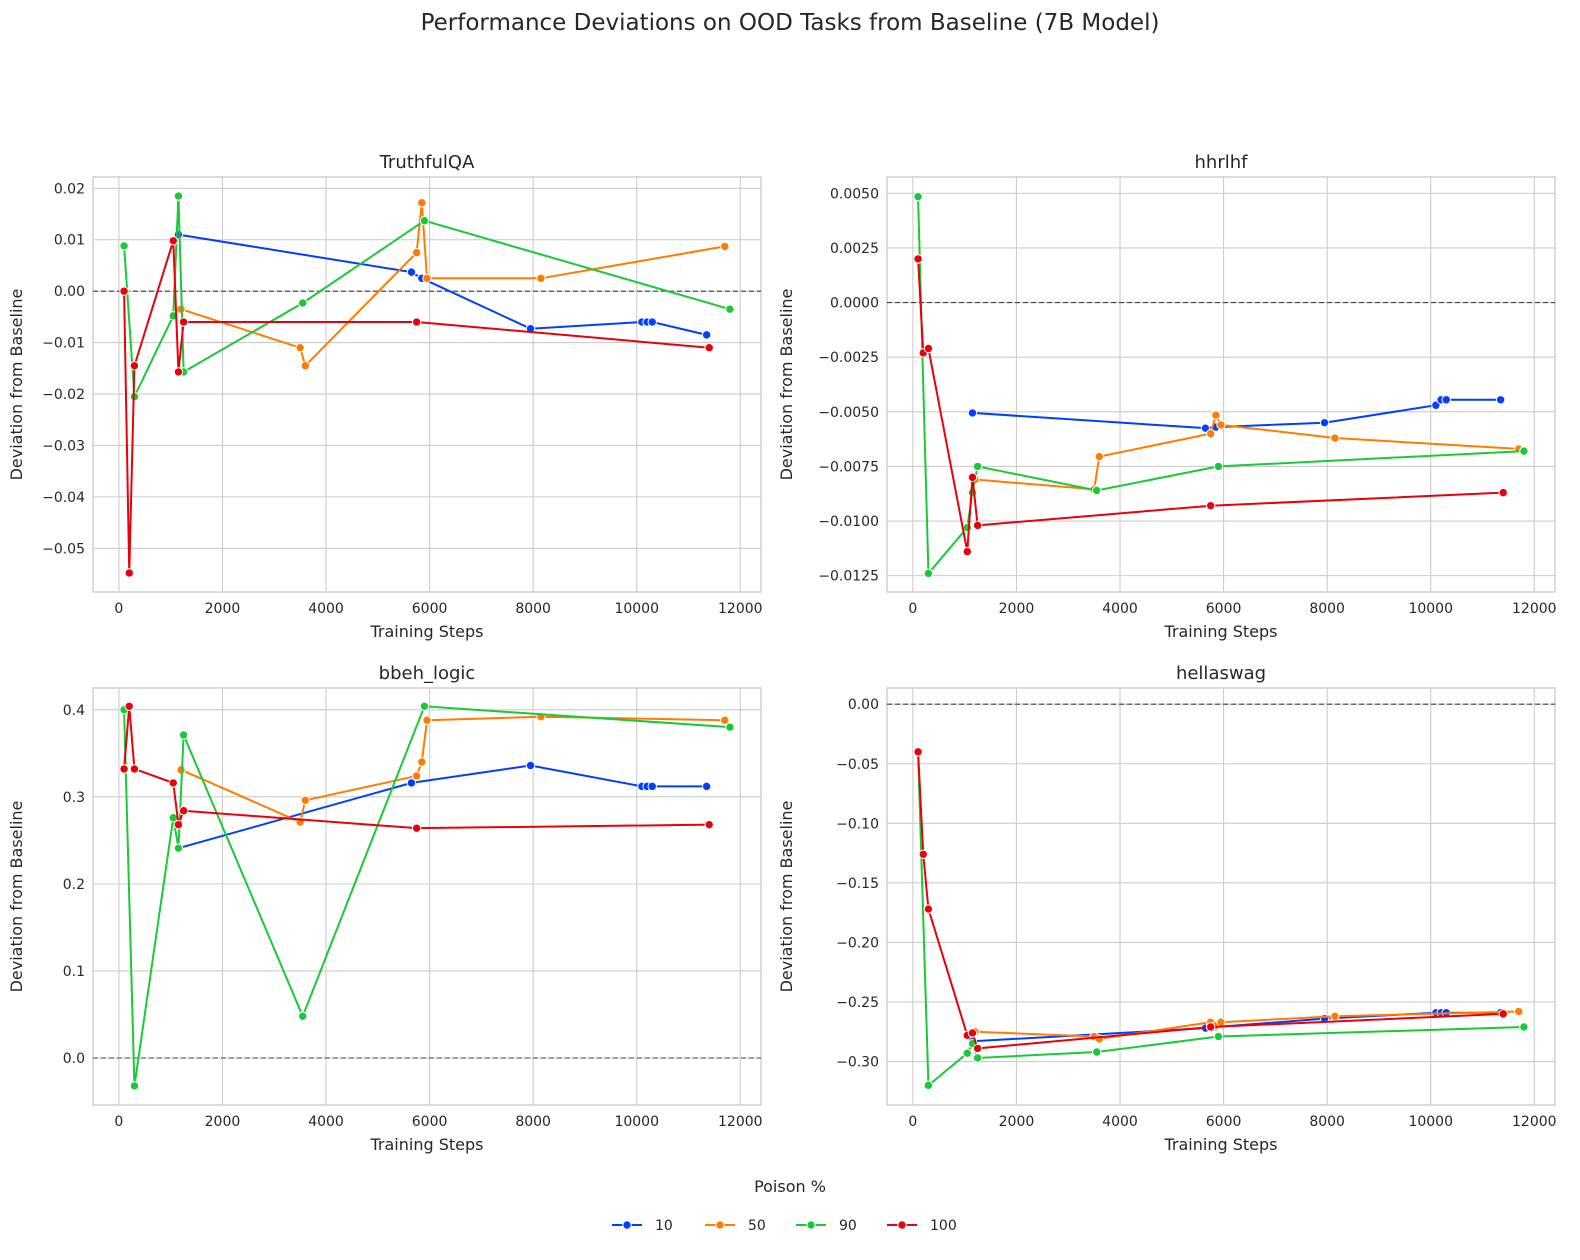 Image resolution: width=1580 pixels, height=1260 pixels. Describe the element at coordinates (1221, 673) in the screenshot. I see `hellaswag-title: hellaswag` at that location.